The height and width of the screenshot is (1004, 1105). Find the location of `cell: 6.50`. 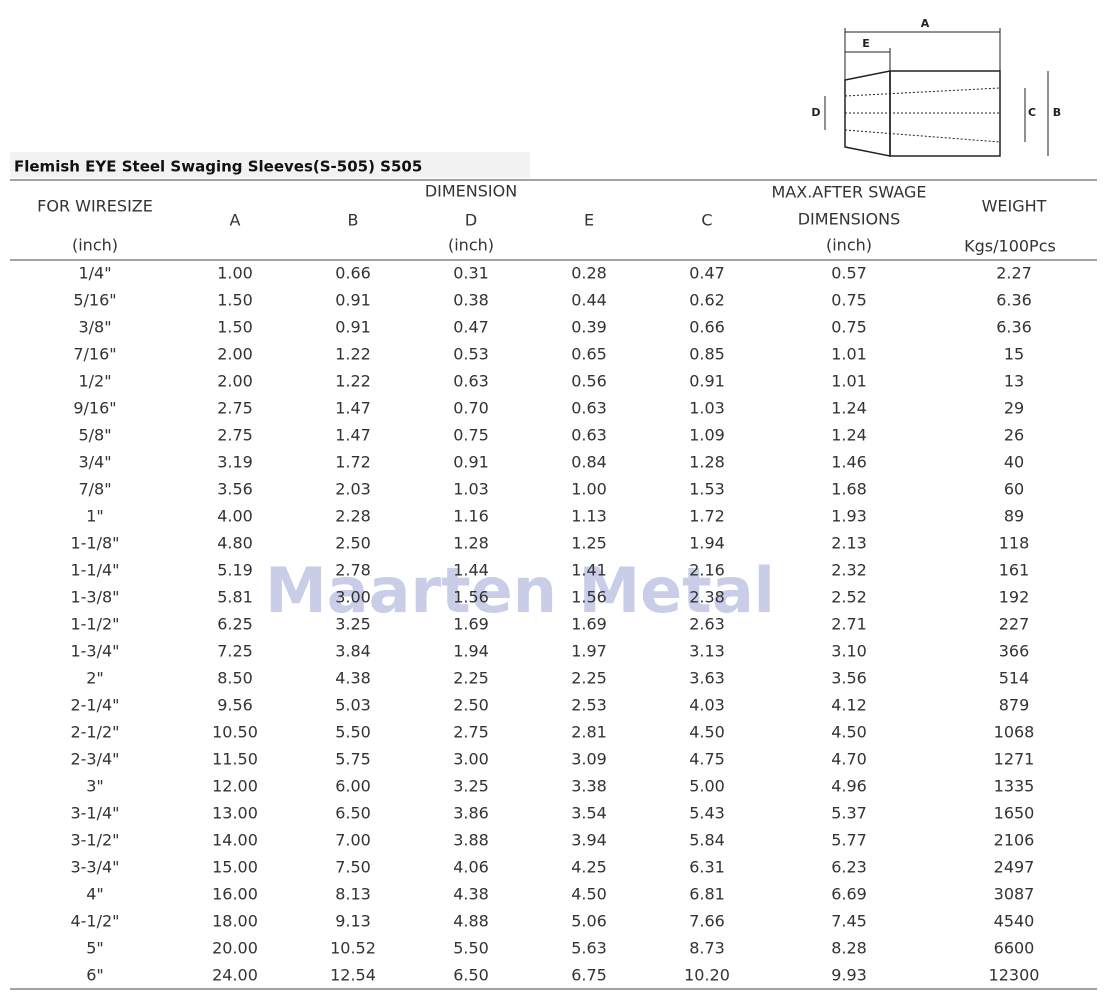

cell: 6.50 is located at coordinates (471, 975).